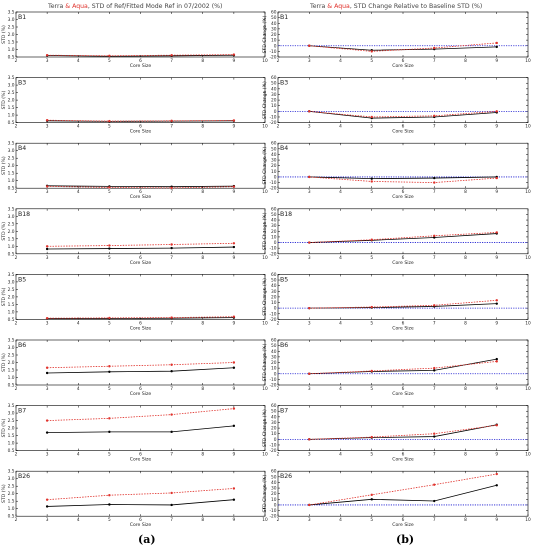 The width and height of the screenshot is (550, 549). What do you see at coordinates (80, 6) in the screenshot?
I see `left-title-aqua: Aqua` at bounding box center [80, 6].